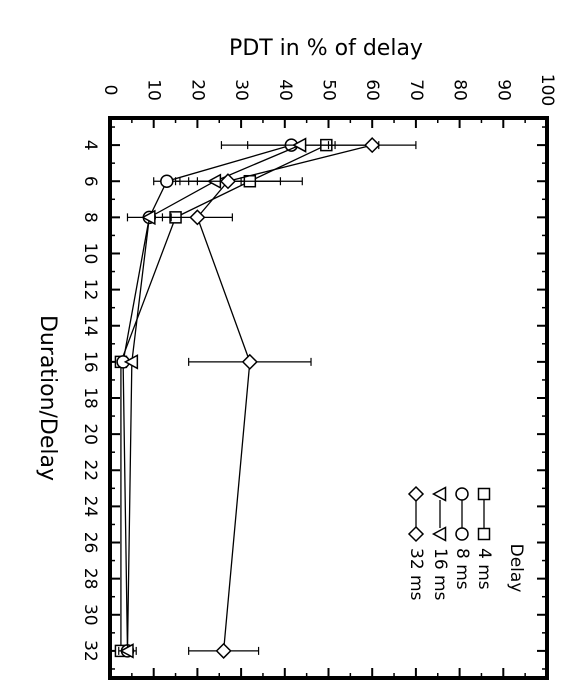  Describe the element at coordinates (547, 90) in the screenshot. I see `value-tick-label: 100` at that location.